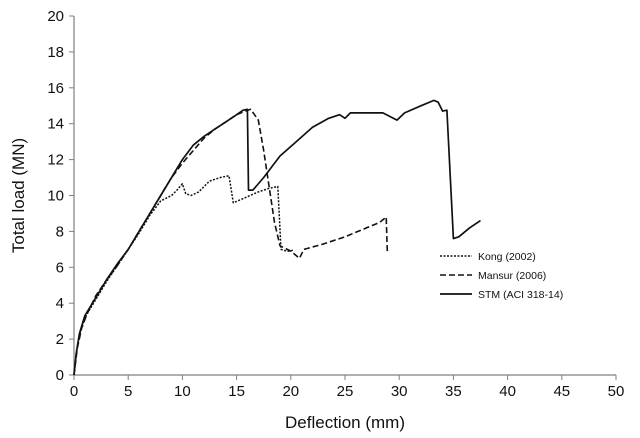  I want to click on y-tick-label: 16, so click(55, 88).